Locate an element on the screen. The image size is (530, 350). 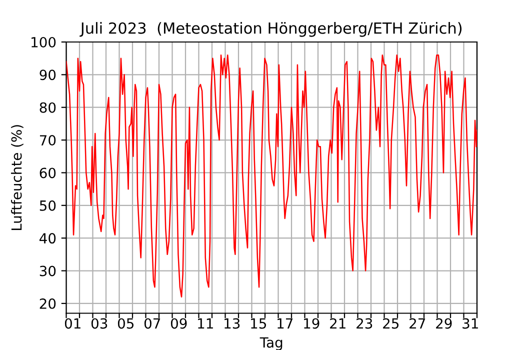
y-tick-label: 50 is located at coordinates (48, 205).